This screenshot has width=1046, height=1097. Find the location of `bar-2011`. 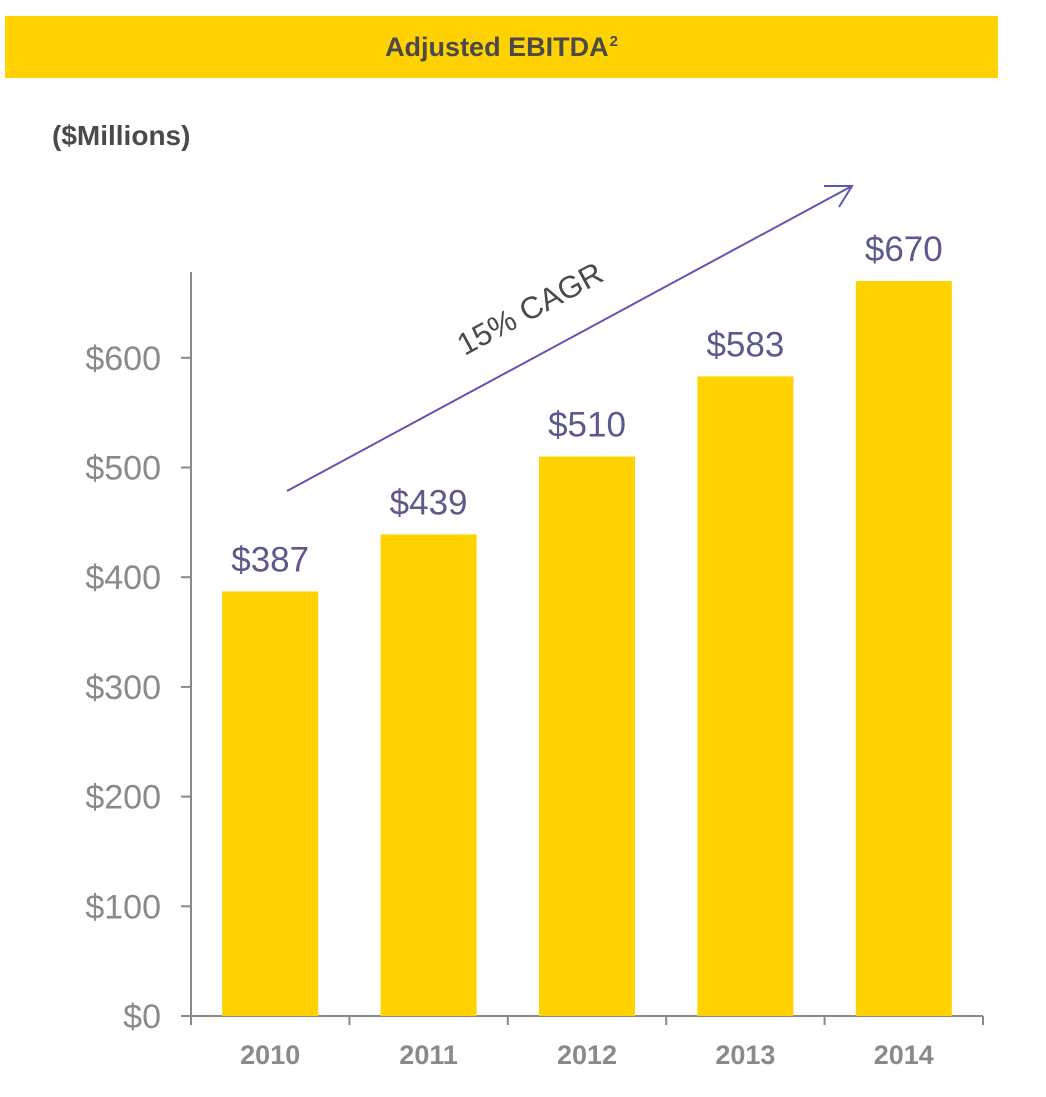

bar-2011 is located at coordinates (428, 775).